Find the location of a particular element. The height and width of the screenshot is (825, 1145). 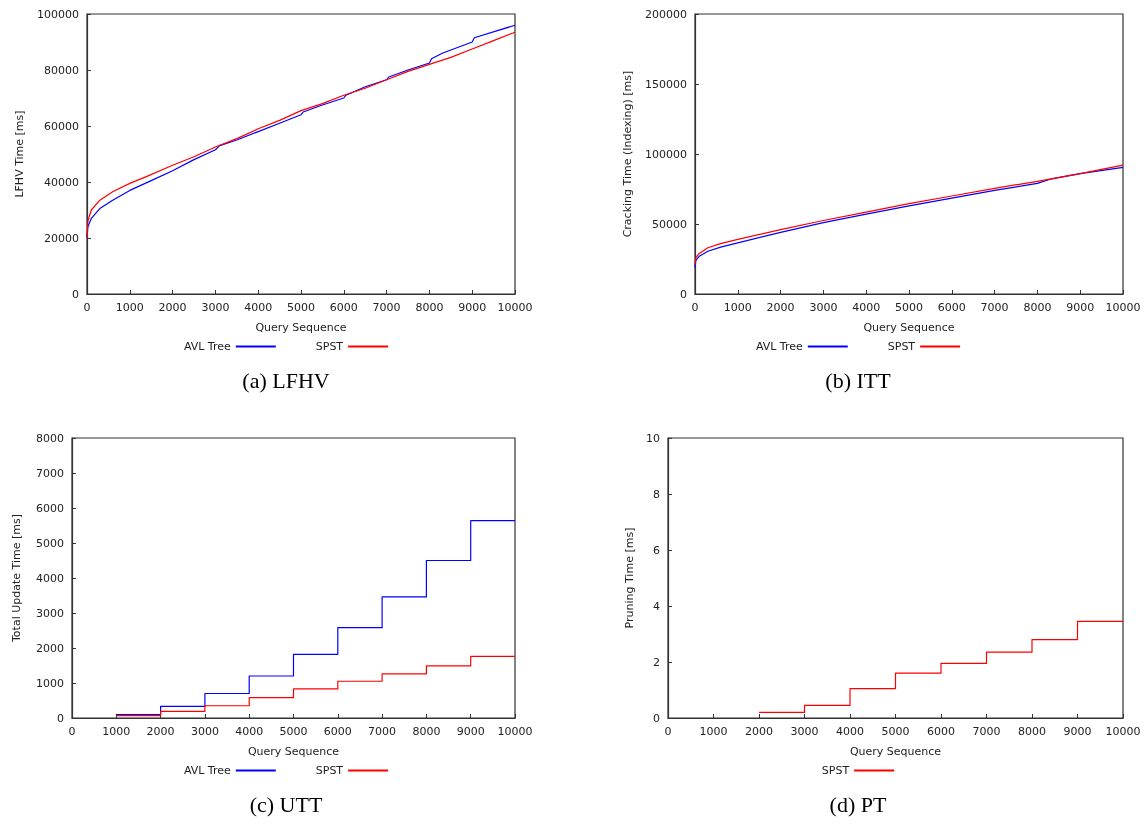

y-tick-label: 200000 is located at coordinates (666, 14).